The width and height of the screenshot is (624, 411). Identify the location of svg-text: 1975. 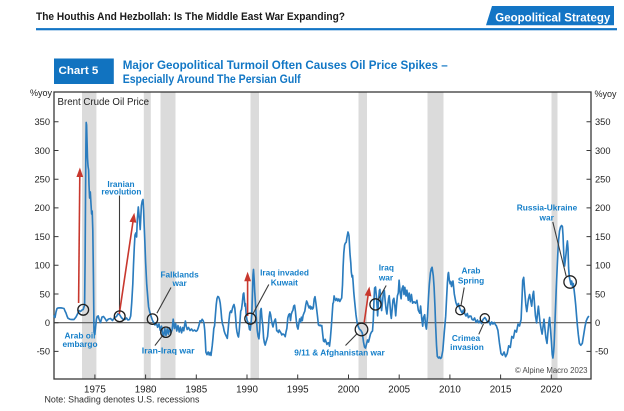
(95, 390).